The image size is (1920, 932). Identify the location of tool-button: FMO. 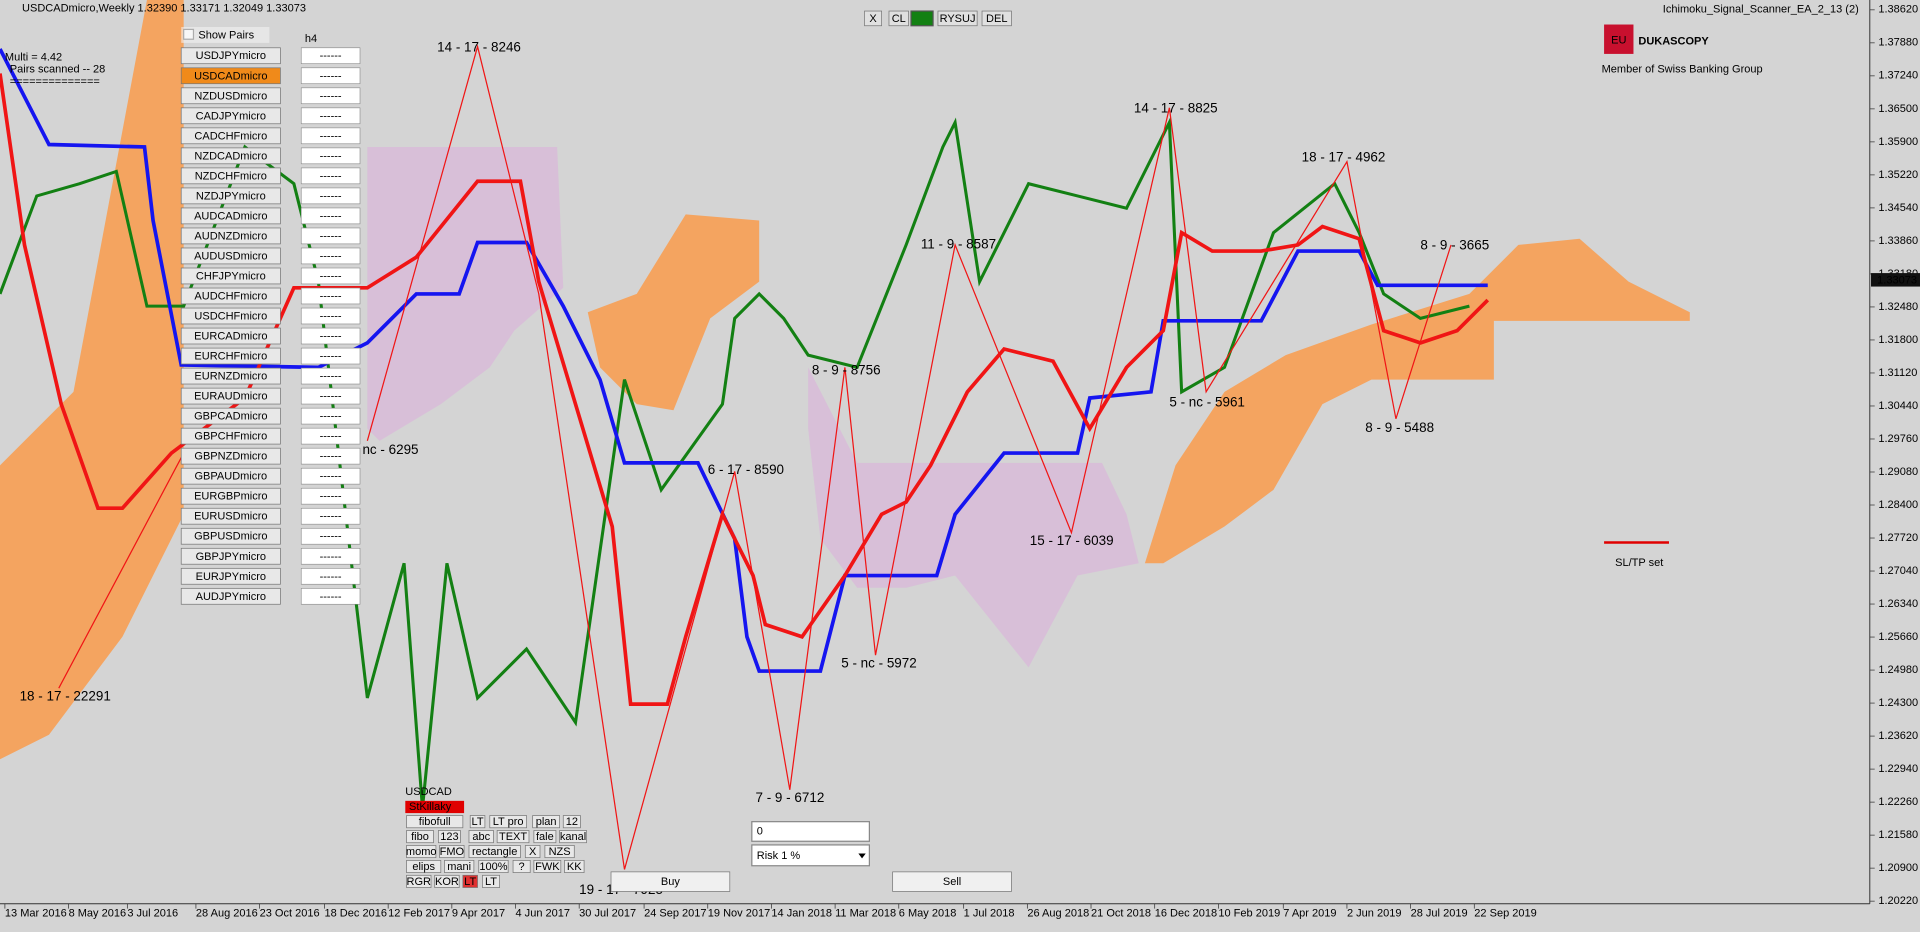
(452, 852).